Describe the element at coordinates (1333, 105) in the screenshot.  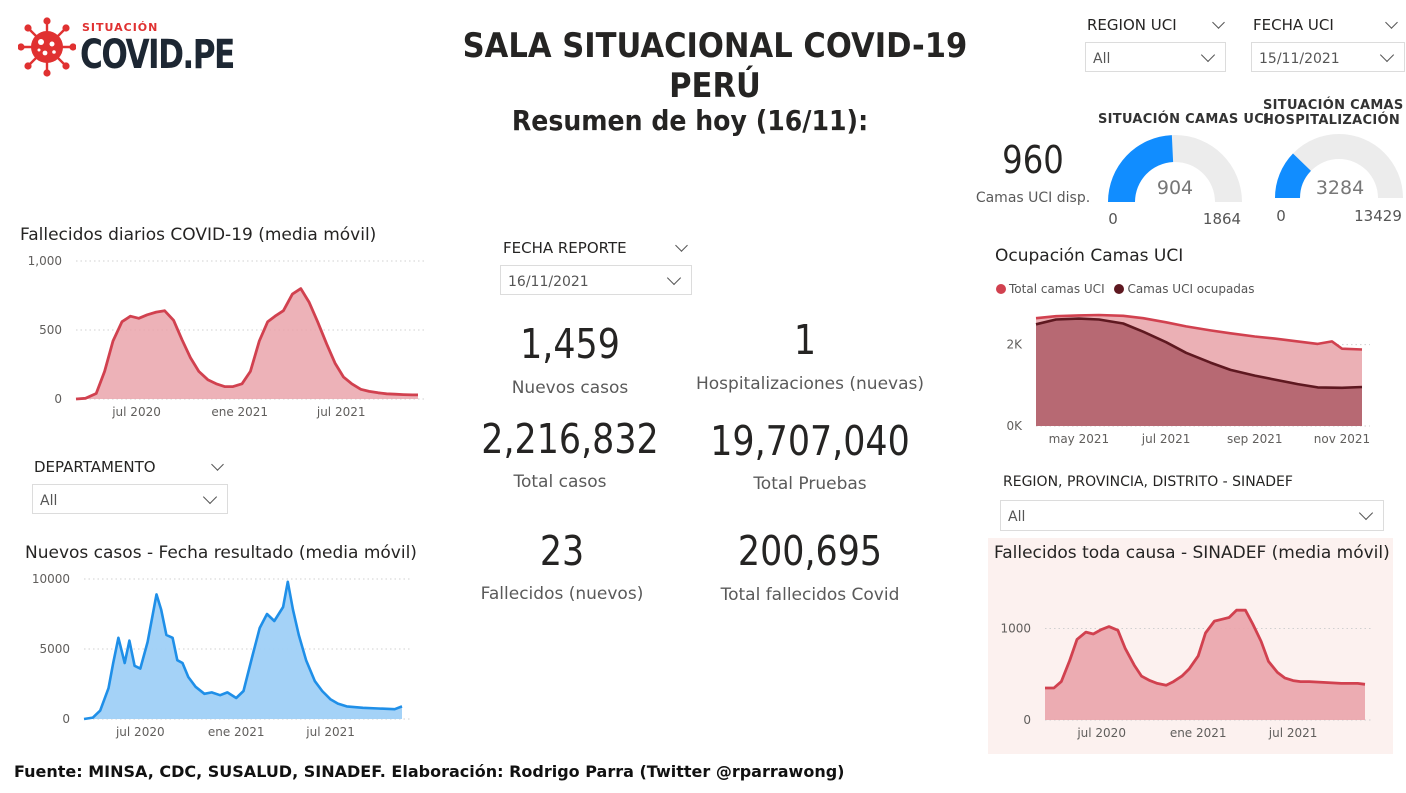
I see `gauge-hosp-title-line1: SITUACIÓN CAMAS` at that location.